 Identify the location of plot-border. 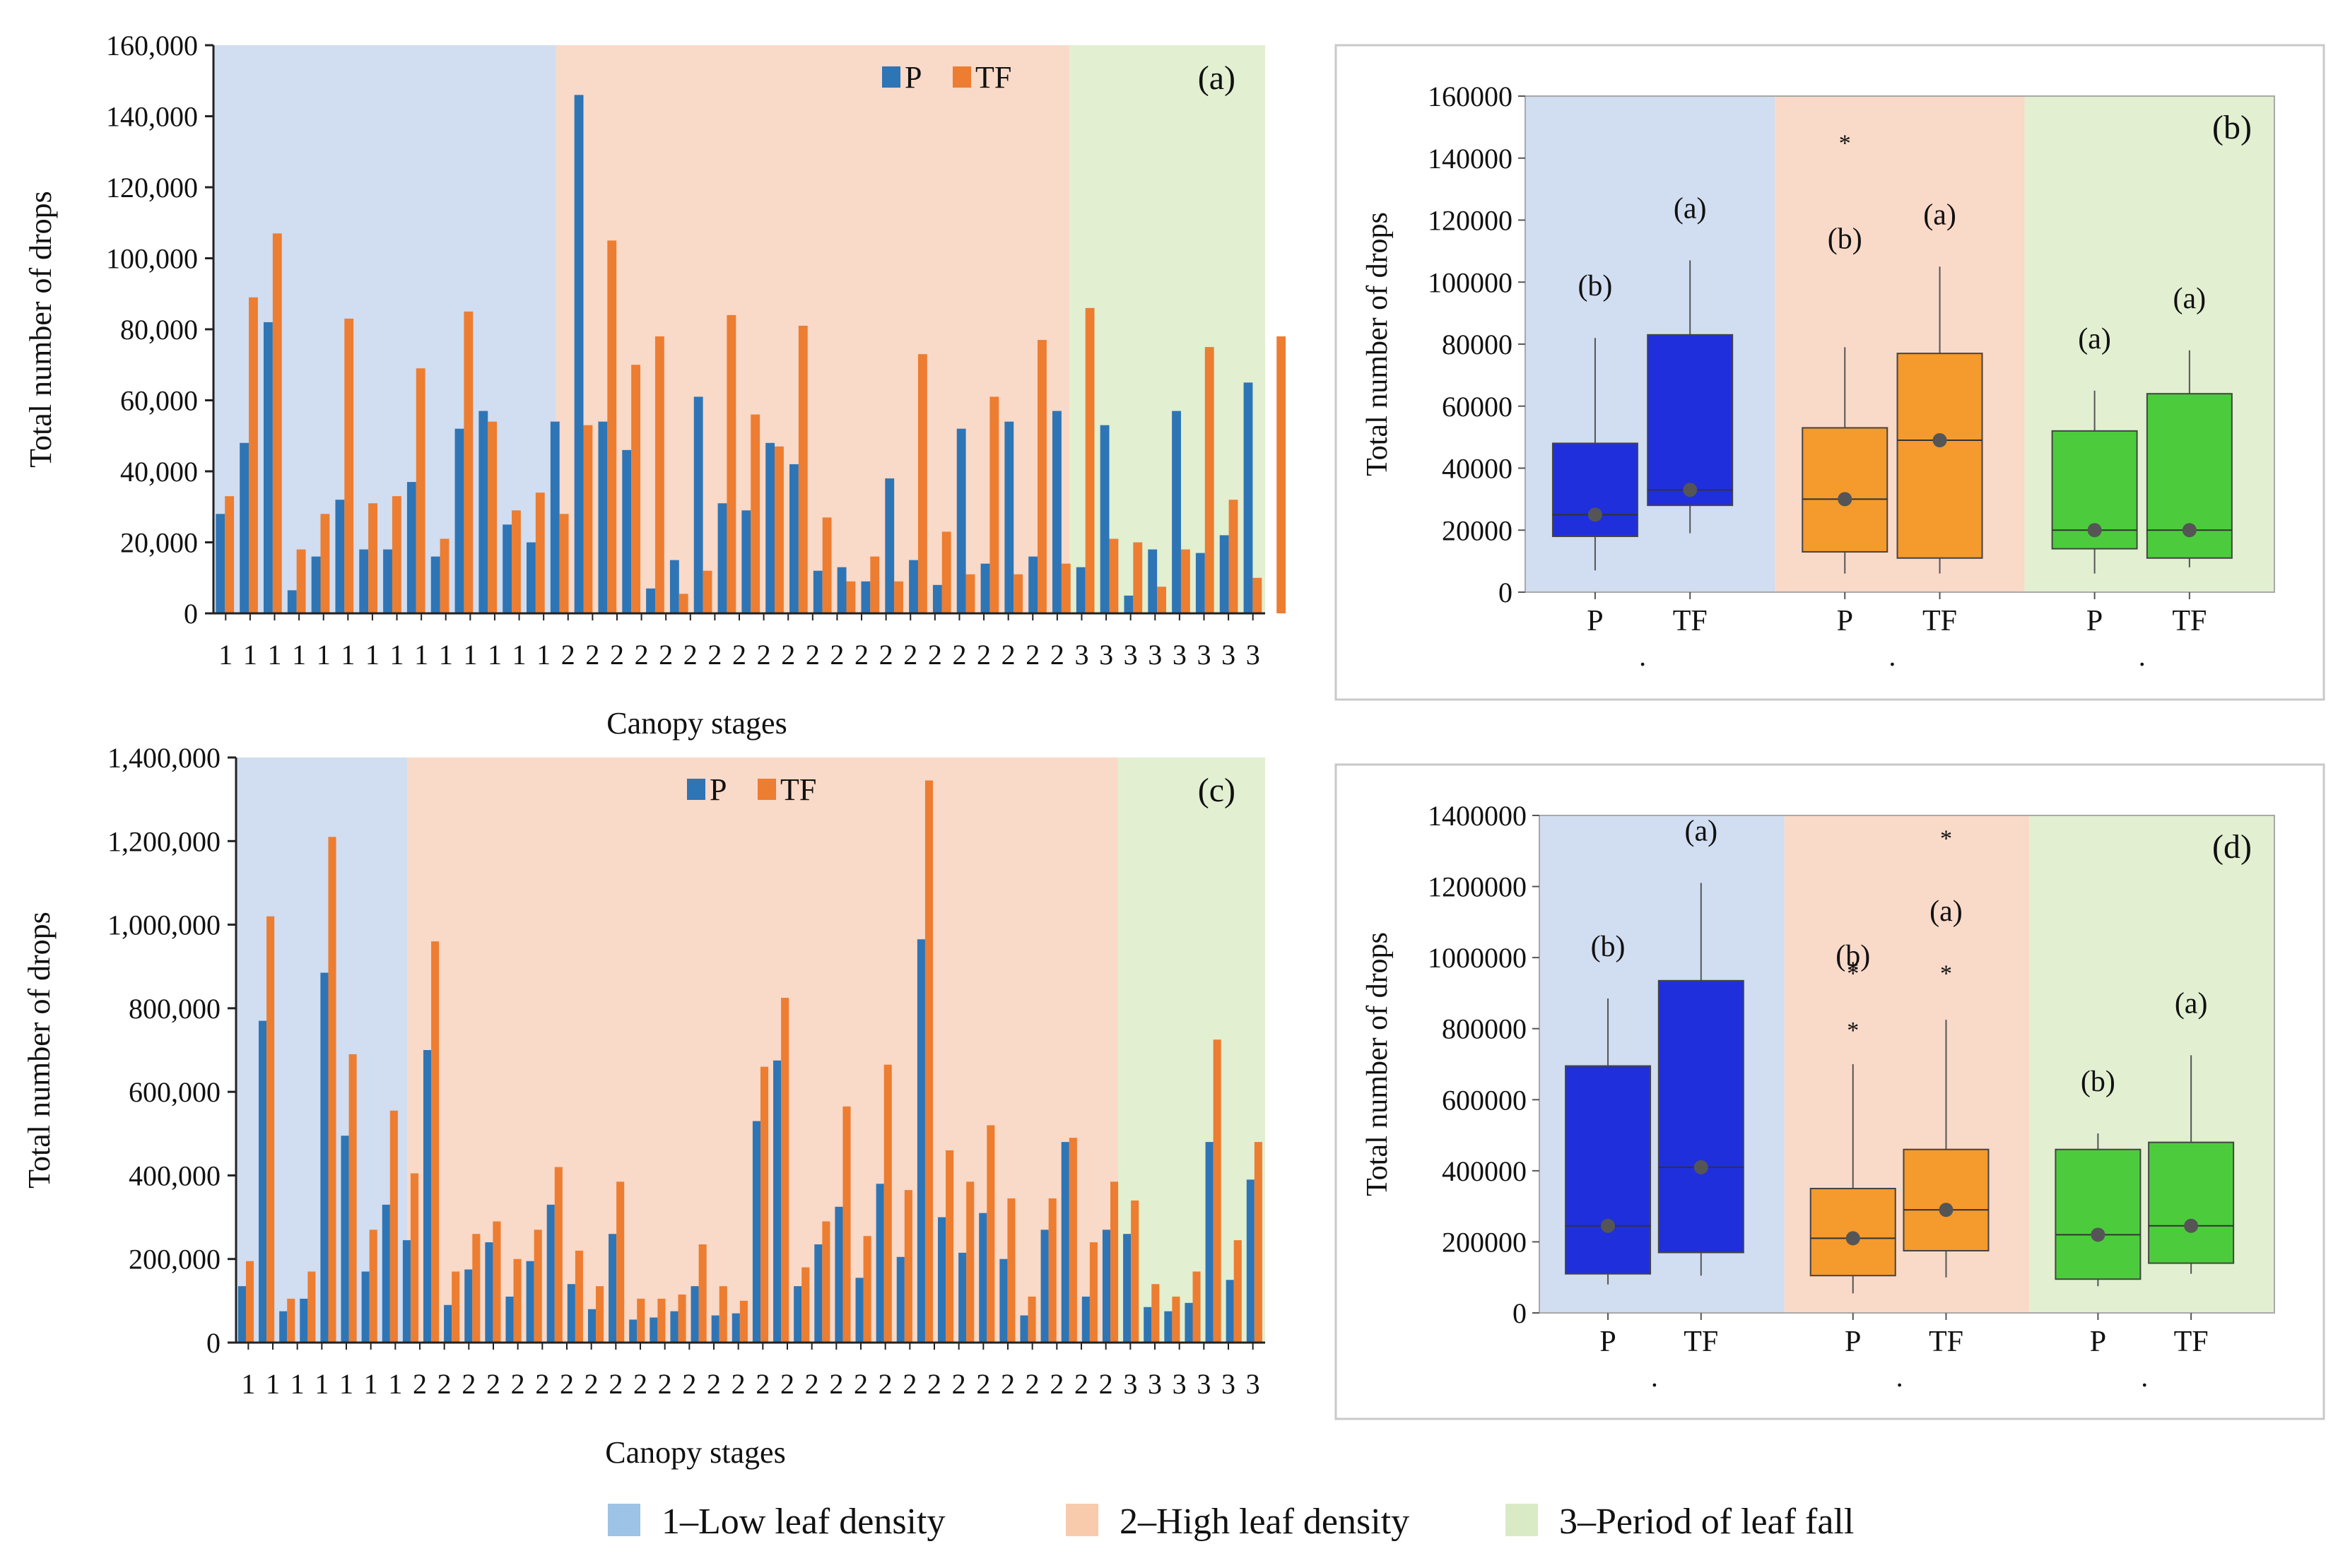
(1907, 1064).